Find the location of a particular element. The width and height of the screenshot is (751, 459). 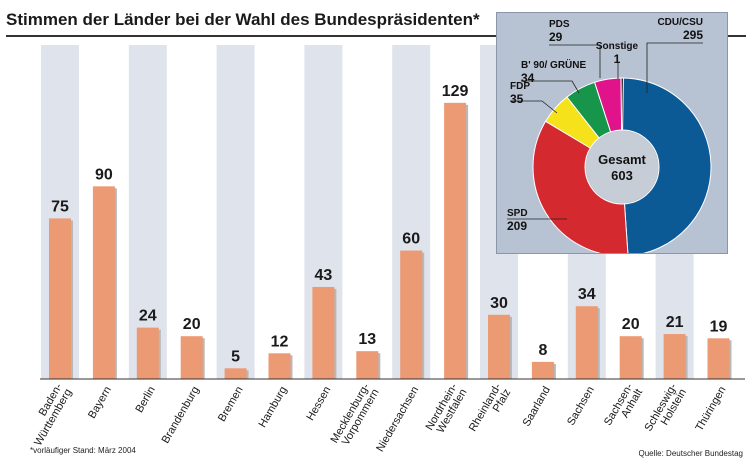

tick-label: Bayern is located at coordinates (100, 403).